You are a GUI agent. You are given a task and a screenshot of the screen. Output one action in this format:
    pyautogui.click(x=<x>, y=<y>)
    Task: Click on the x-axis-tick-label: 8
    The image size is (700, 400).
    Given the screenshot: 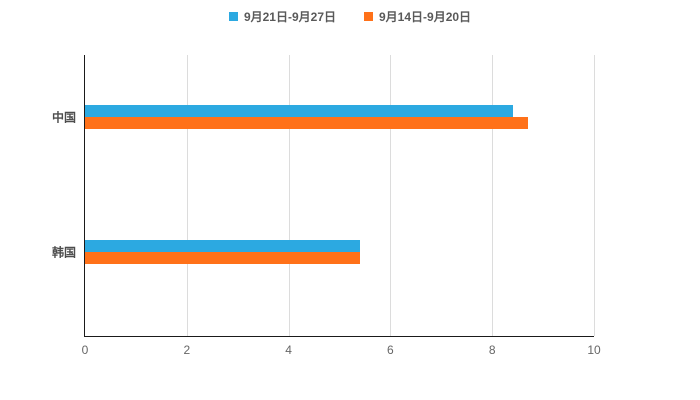 What is the action you would take?
    pyautogui.click(x=492, y=350)
    